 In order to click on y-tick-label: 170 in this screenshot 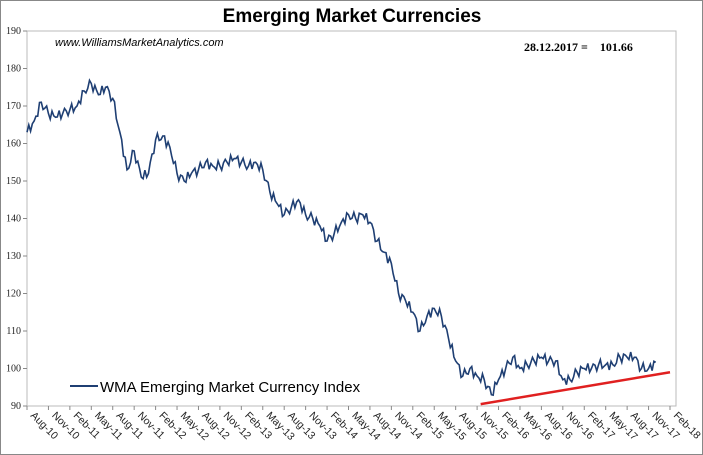, I will do `click(13, 106)`.